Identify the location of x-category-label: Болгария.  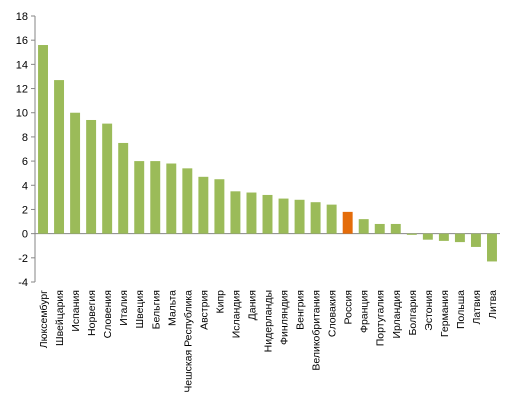
(413, 312).